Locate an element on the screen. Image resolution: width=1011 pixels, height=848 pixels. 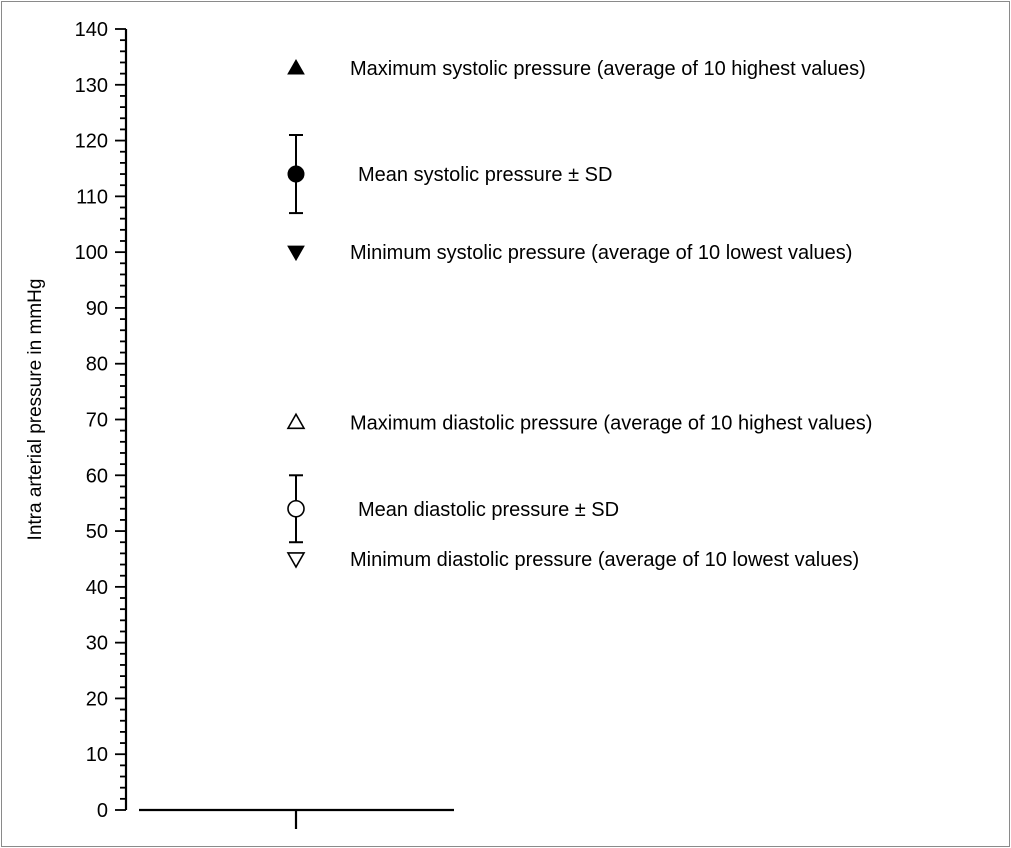
y-tick-label: 10 is located at coordinates (97, 755).